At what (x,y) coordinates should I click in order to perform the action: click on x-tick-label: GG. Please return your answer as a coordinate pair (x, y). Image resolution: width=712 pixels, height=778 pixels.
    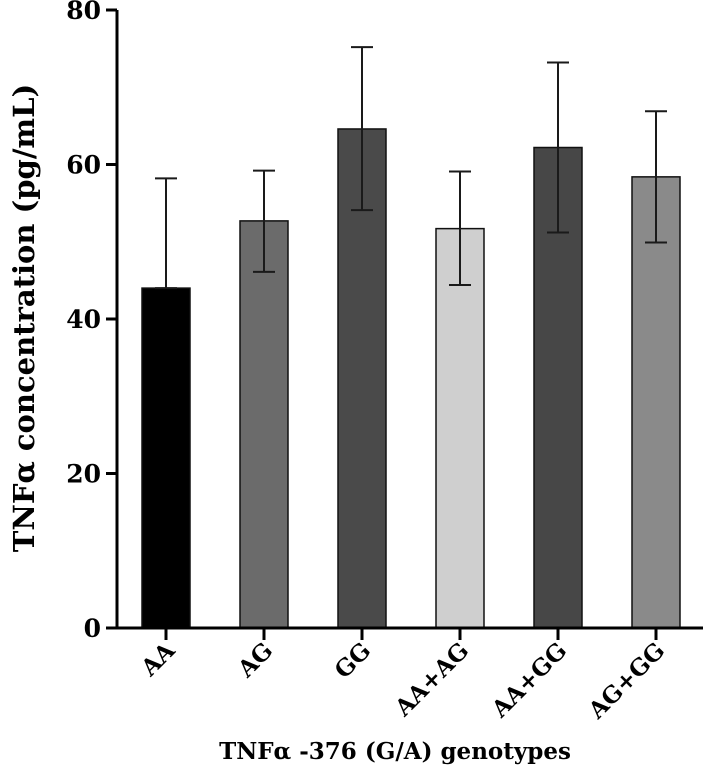
    Looking at the image, I should click on (352, 660).